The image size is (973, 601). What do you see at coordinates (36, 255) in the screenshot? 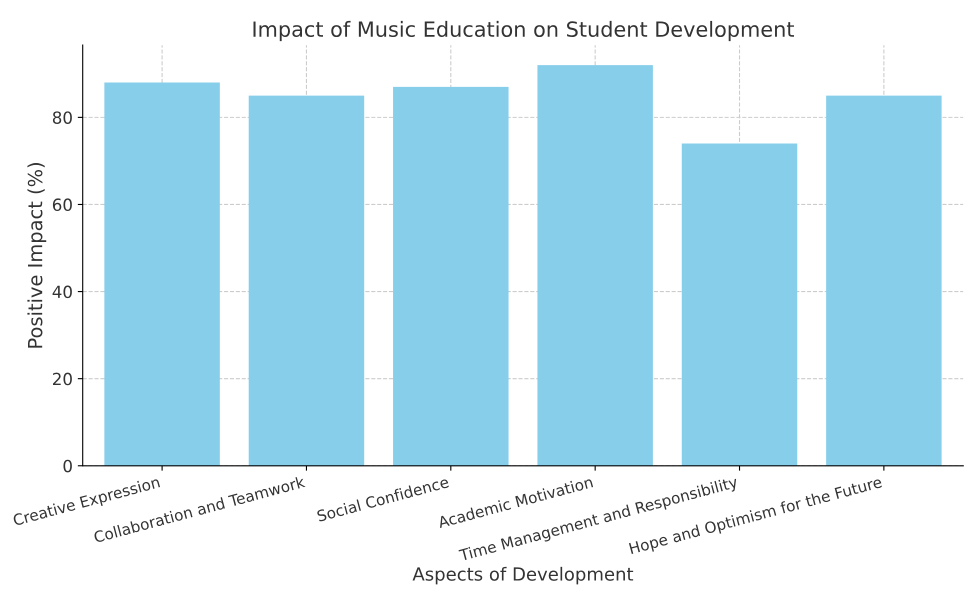
I see `y-axis-title: Positive Impact (%)` at bounding box center [36, 255].